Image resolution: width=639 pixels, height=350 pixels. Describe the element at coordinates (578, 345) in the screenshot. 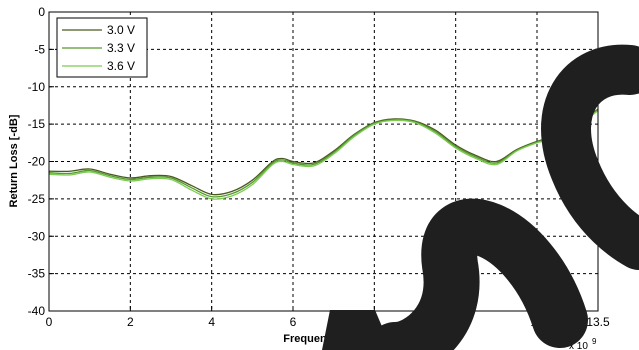

I see `x-axis-multiplier: x 10` at that location.